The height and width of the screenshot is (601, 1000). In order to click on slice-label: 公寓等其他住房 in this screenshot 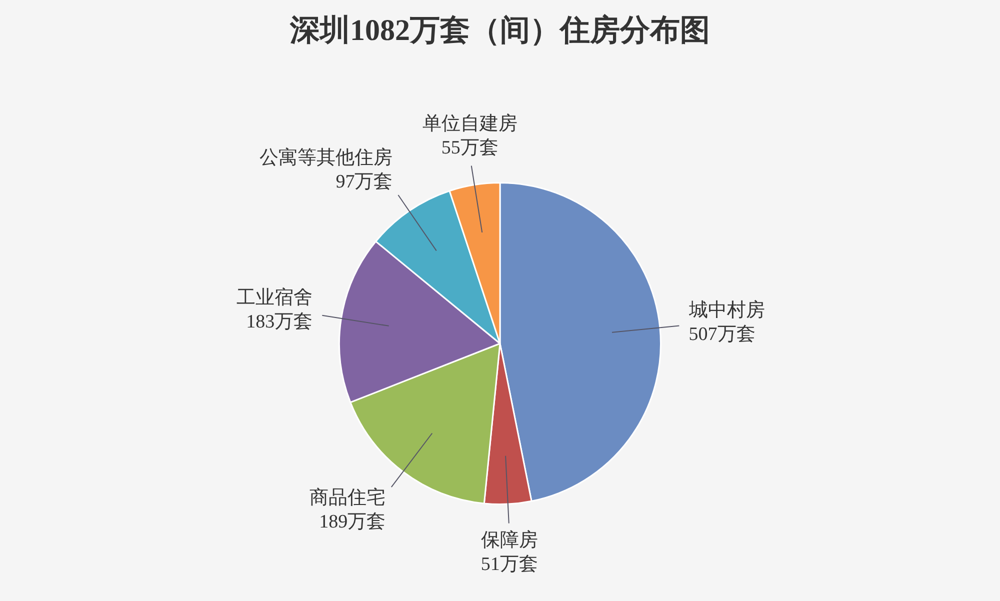, I will do `click(326, 157)`.